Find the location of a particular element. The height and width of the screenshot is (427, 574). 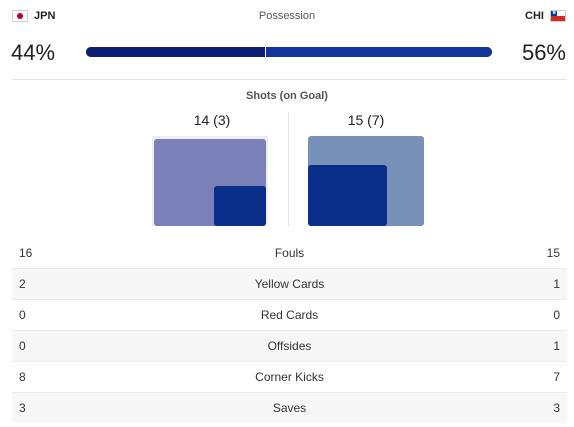

stat-label: Yellow Cards is located at coordinates (289, 284).